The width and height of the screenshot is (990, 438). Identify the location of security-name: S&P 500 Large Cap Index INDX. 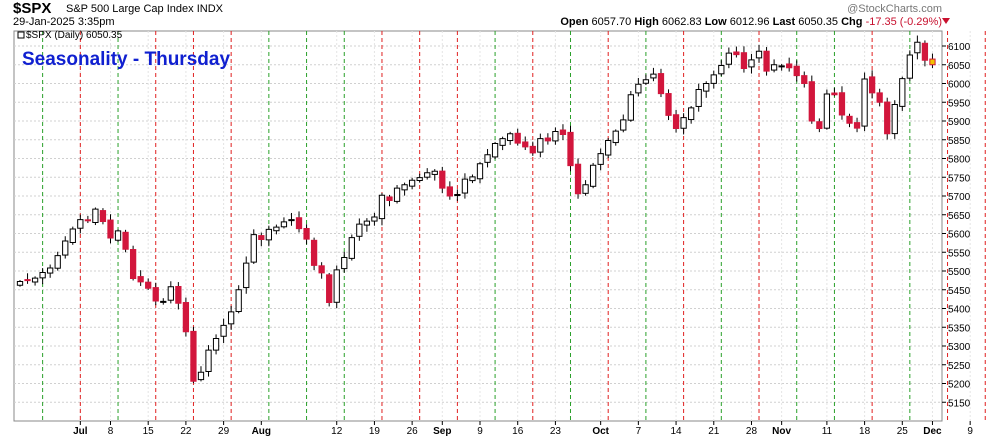
(144, 9).